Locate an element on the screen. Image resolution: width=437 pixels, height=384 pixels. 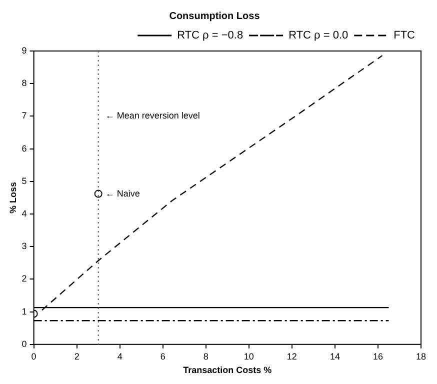
chart-title: Consumption Loss is located at coordinates (214, 16).